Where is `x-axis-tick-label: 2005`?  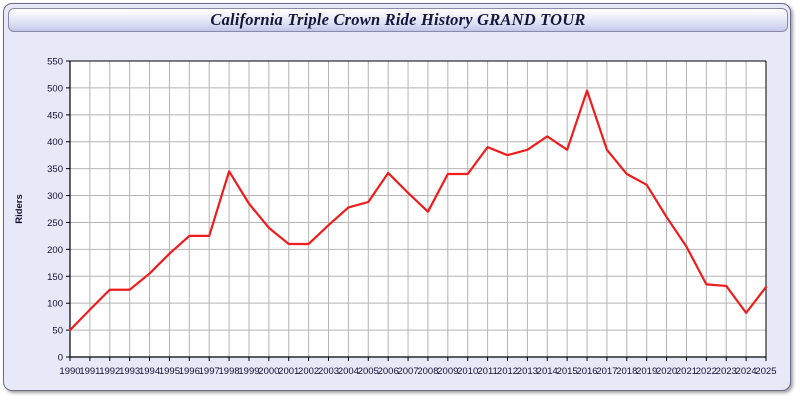 x-axis-tick-label: 2005 is located at coordinates (368, 371).